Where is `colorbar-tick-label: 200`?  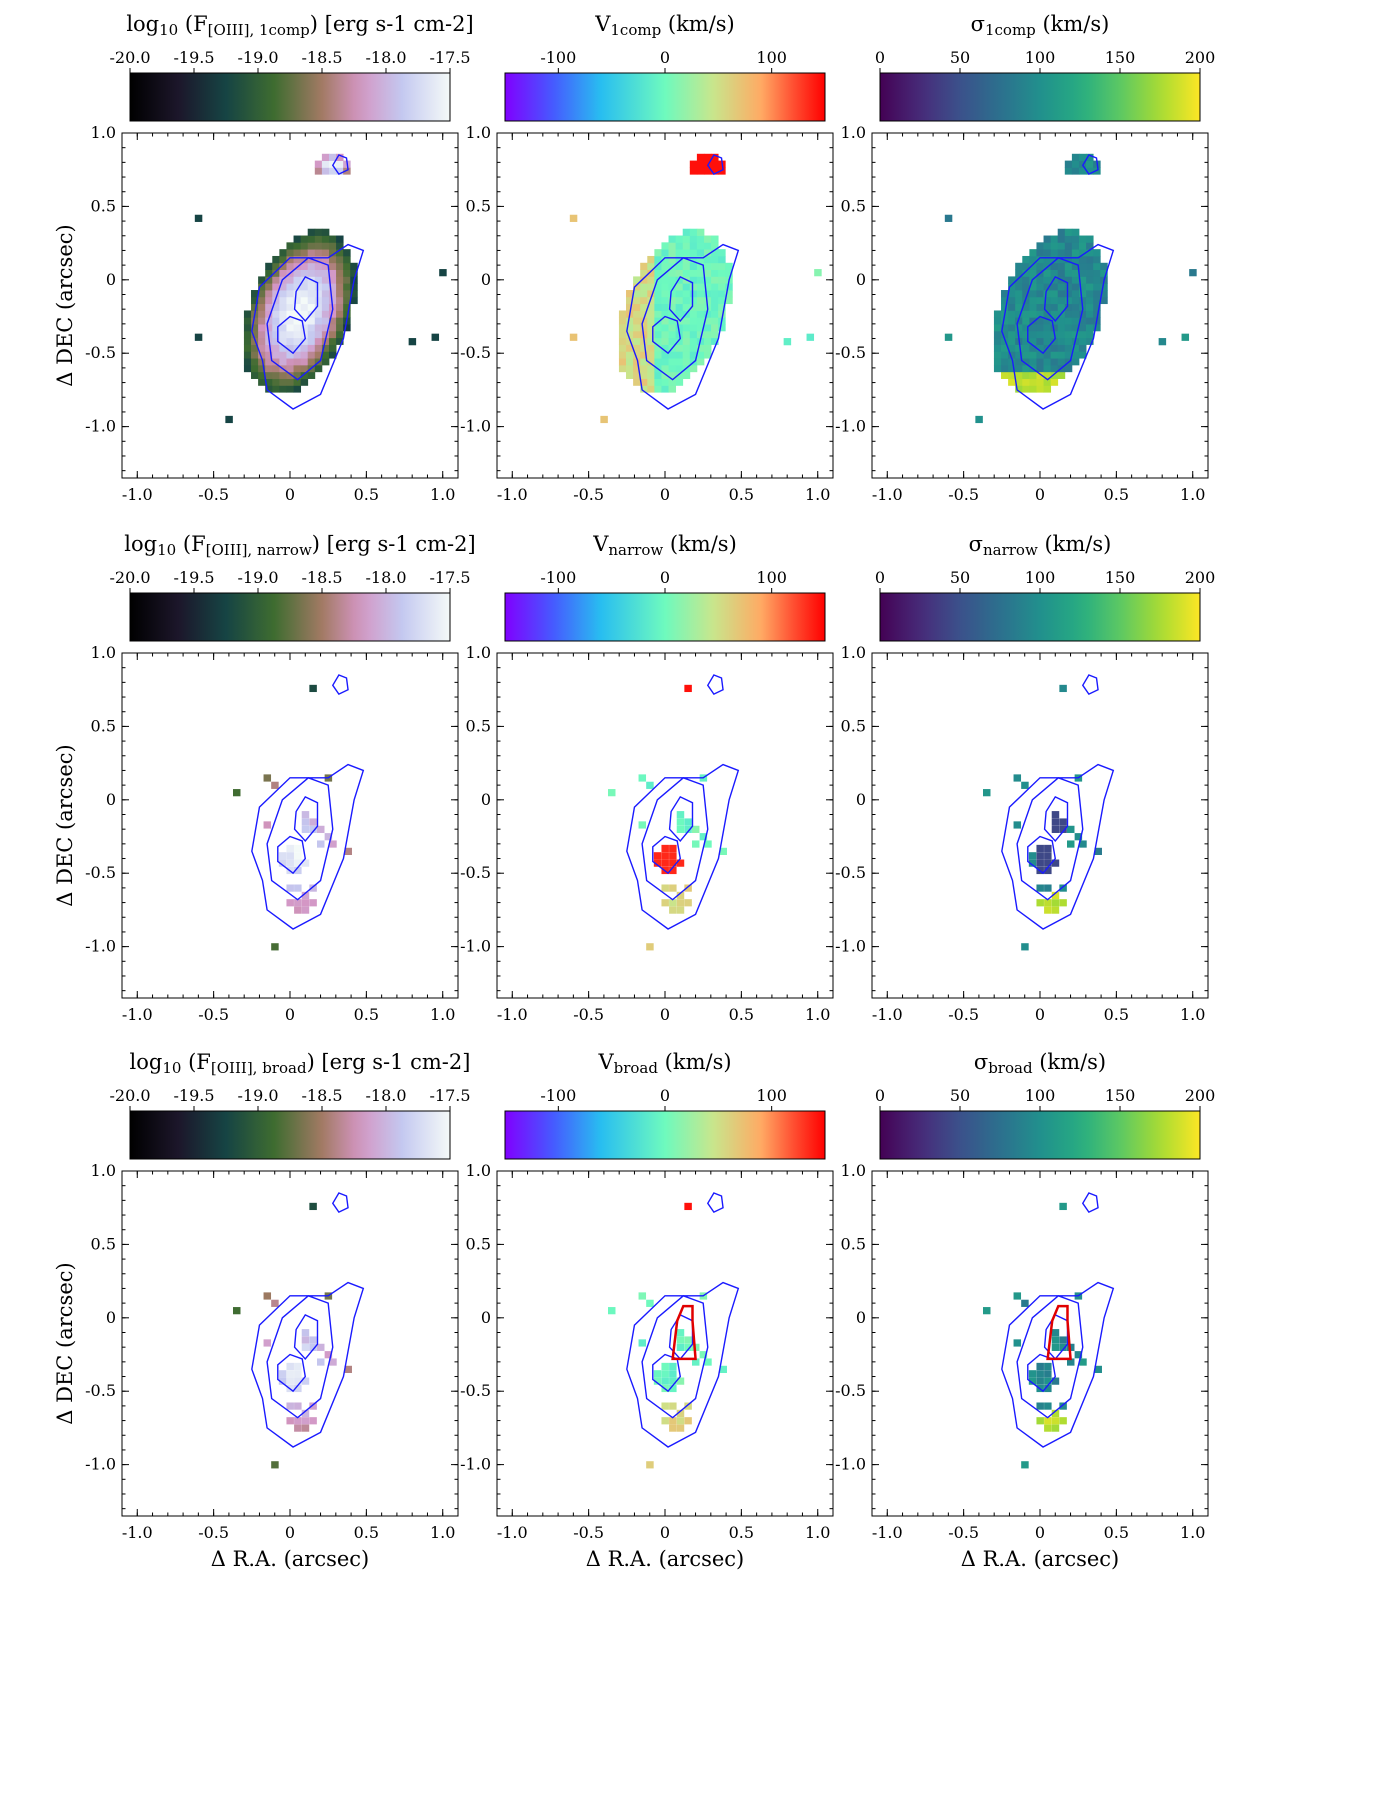 colorbar-tick-label: 200 is located at coordinates (1200, 57).